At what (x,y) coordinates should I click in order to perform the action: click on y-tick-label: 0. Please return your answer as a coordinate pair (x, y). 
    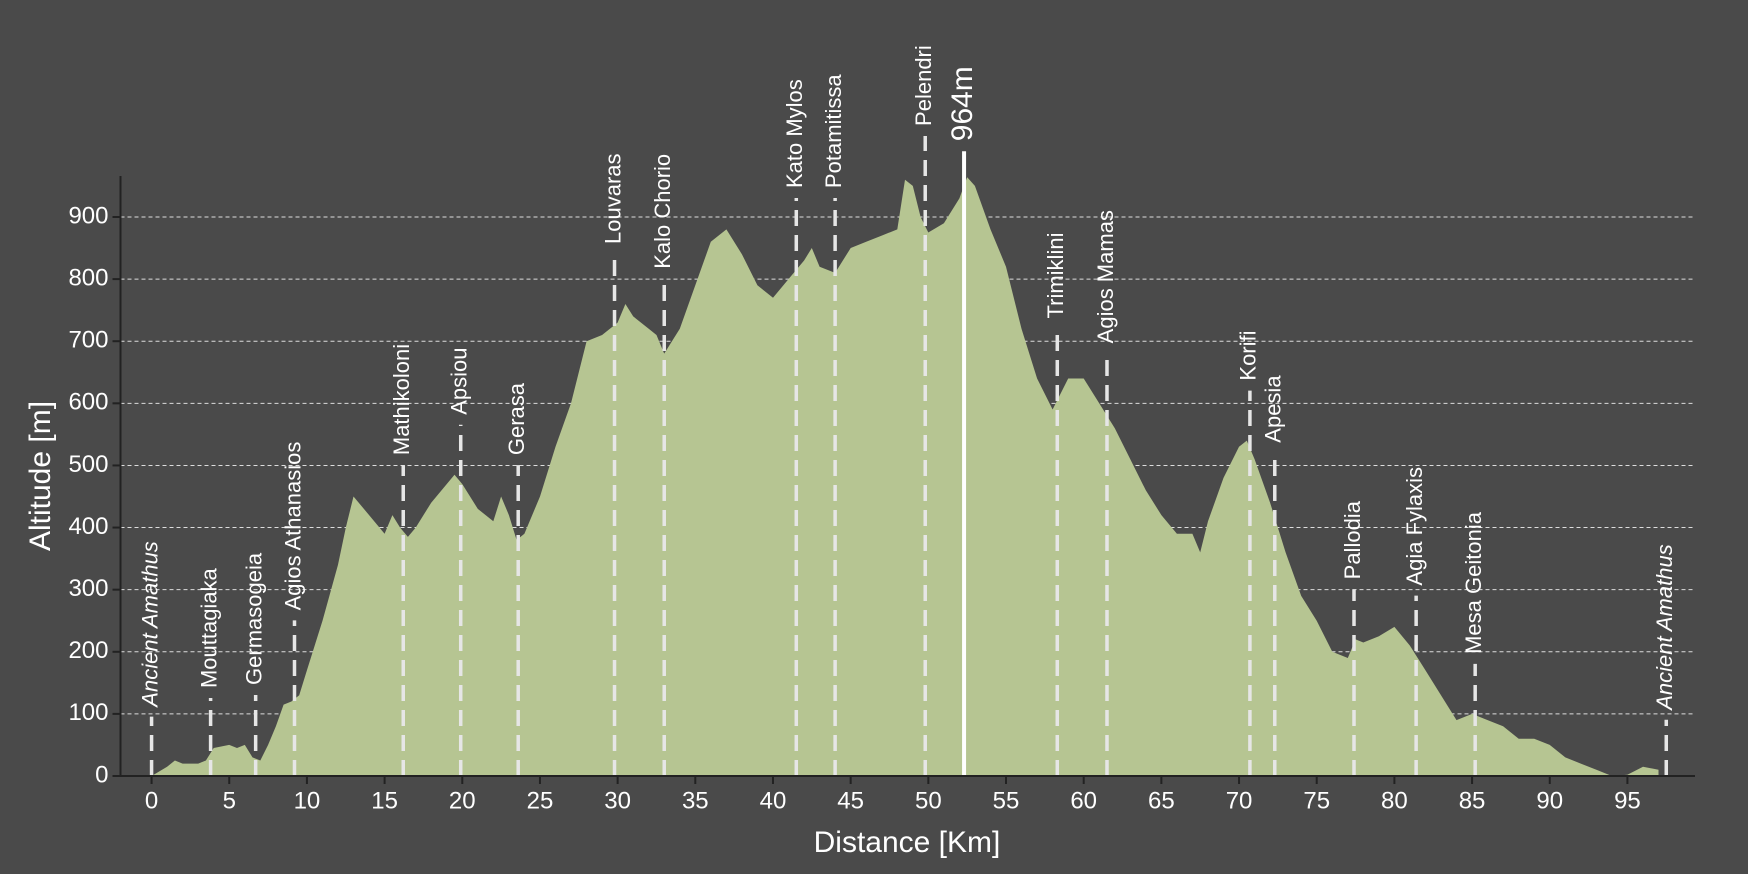
    Looking at the image, I should click on (101, 774).